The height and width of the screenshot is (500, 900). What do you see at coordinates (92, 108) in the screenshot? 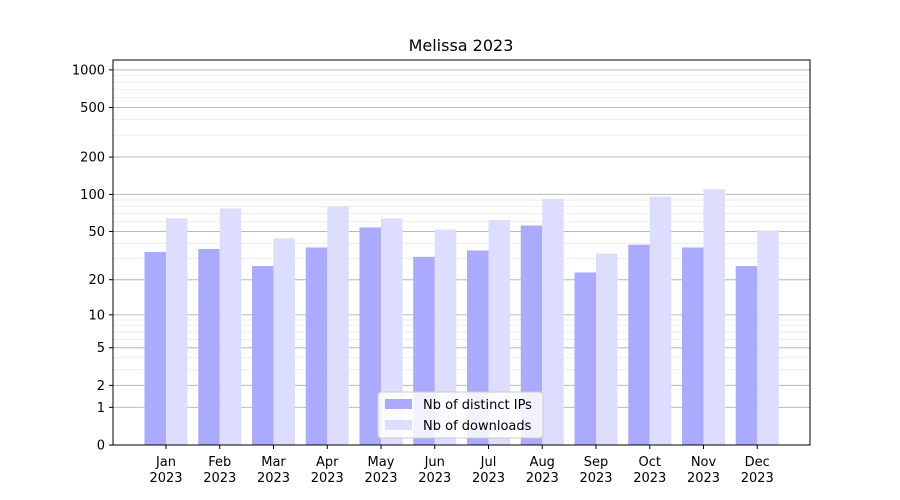
I see `y-tick-label: 500` at bounding box center [92, 108].